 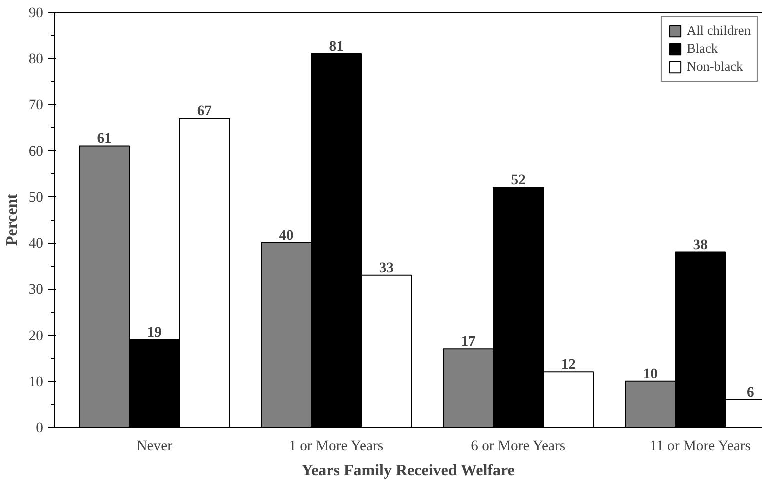 What do you see at coordinates (650, 374) in the screenshot?
I see `data-label: 10` at bounding box center [650, 374].